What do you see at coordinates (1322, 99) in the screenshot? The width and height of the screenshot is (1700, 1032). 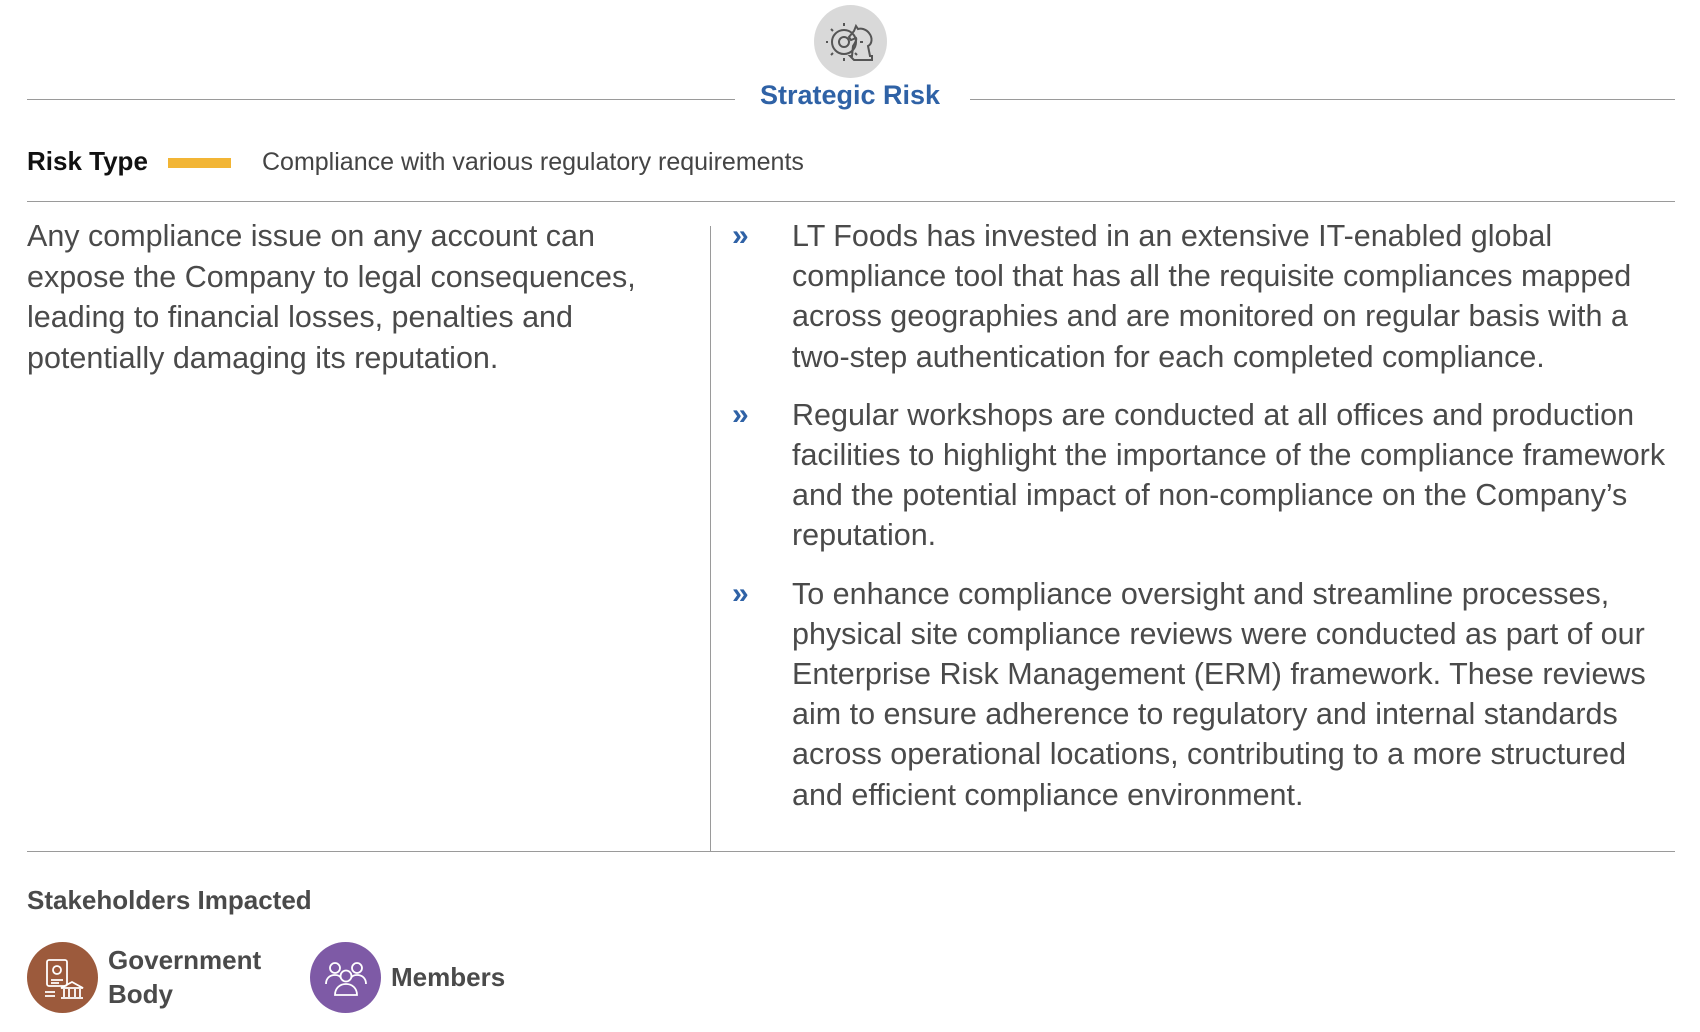 I see `header-rule-right` at bounding box center [1322, 99].